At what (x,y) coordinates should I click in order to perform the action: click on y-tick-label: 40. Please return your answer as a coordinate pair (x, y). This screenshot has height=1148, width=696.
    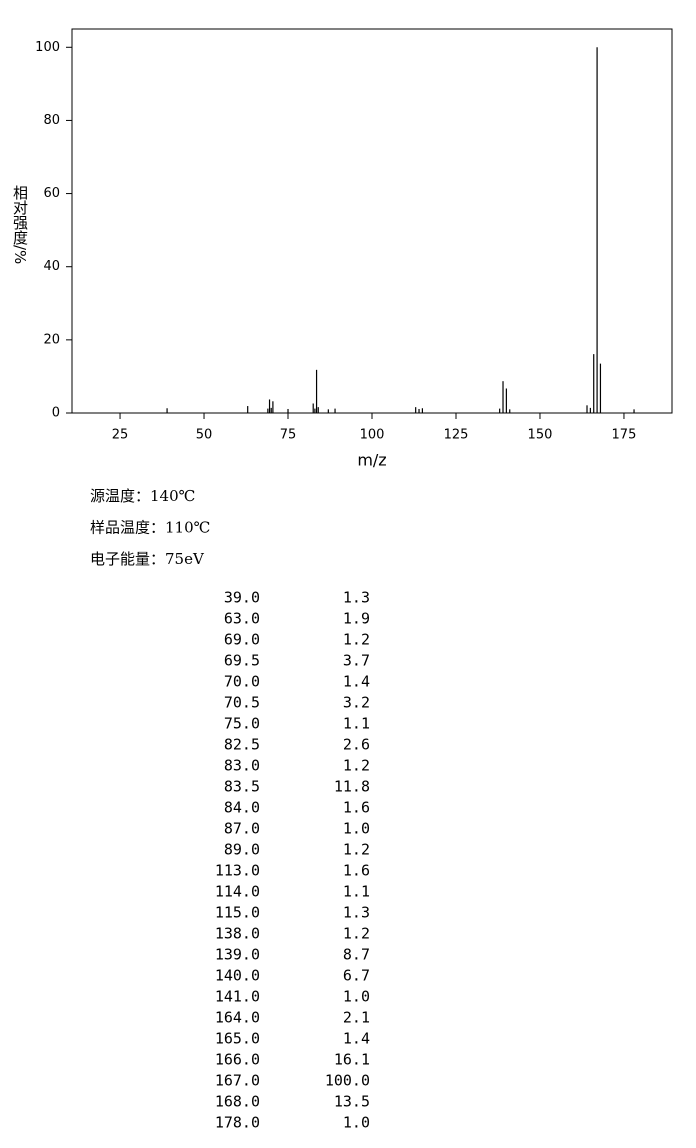
    Looking at the image, I should click on (51, 266).